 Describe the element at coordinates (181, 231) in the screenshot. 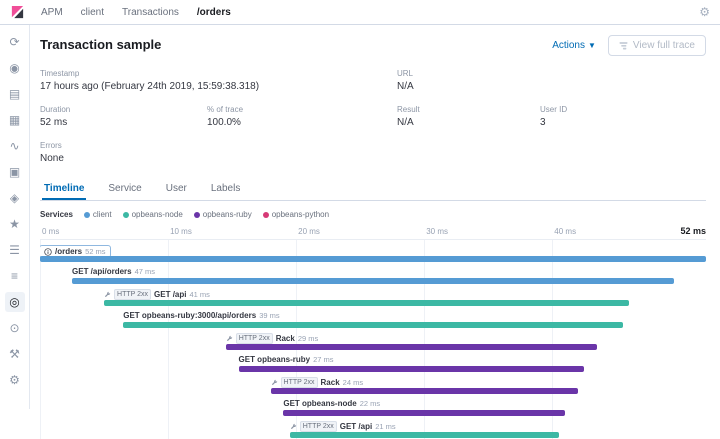

I see `axis-tick: 10 ms` at that location.